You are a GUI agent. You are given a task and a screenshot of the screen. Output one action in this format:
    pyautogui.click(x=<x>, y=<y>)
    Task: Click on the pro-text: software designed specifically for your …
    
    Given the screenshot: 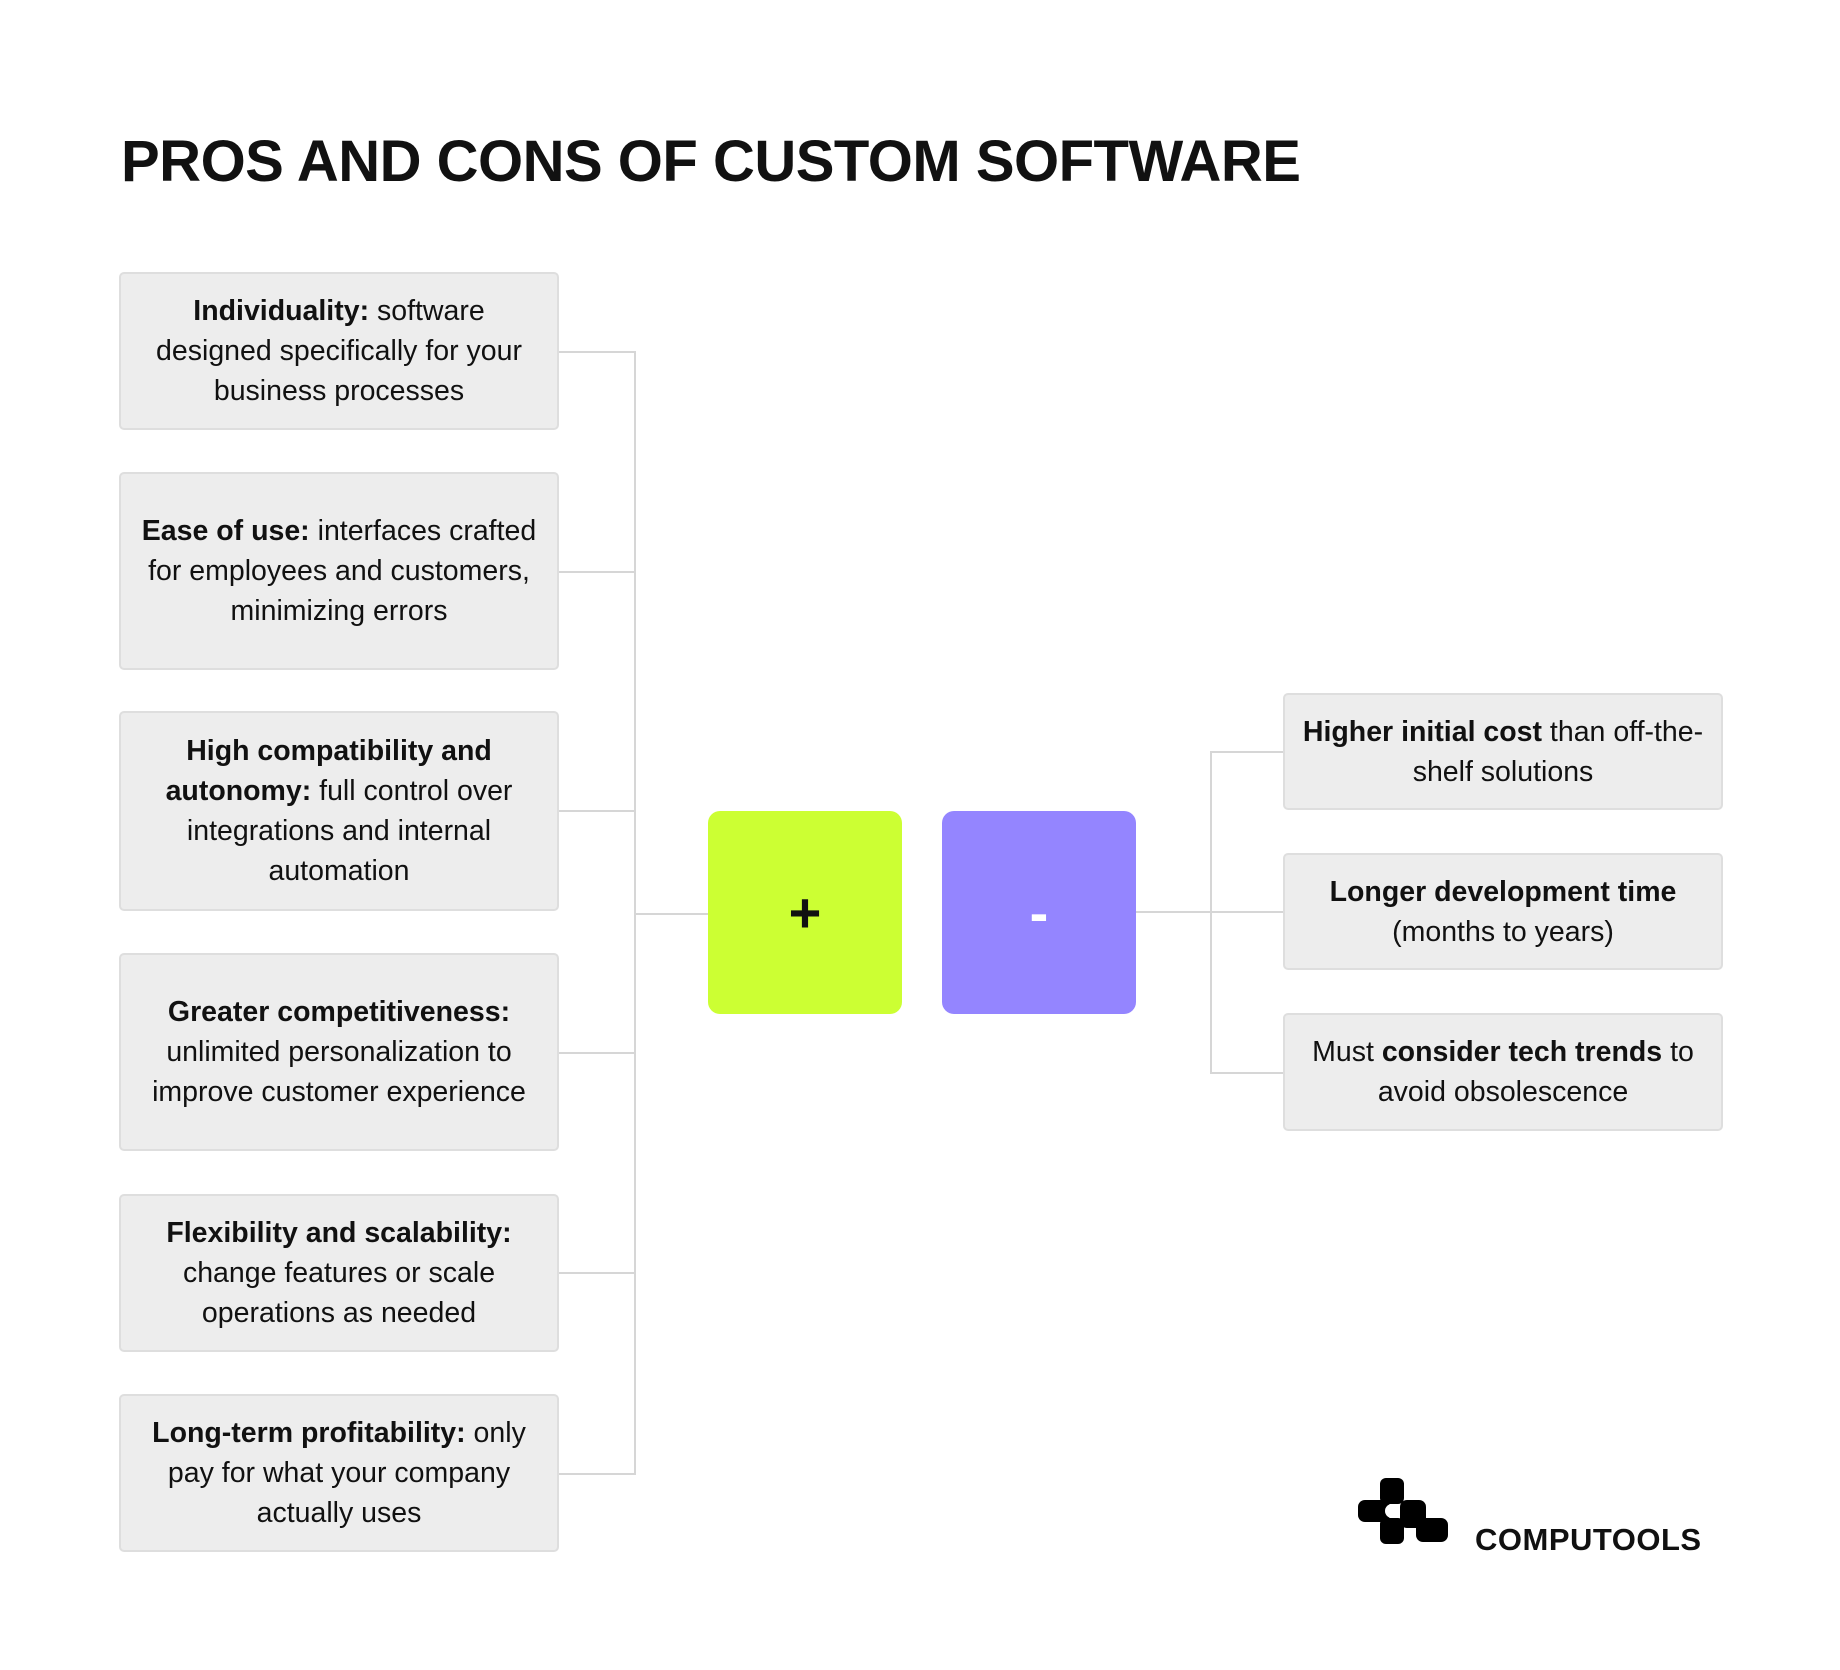 What is the action you would take?
    pyautogui.click(x=339, y=351)
    